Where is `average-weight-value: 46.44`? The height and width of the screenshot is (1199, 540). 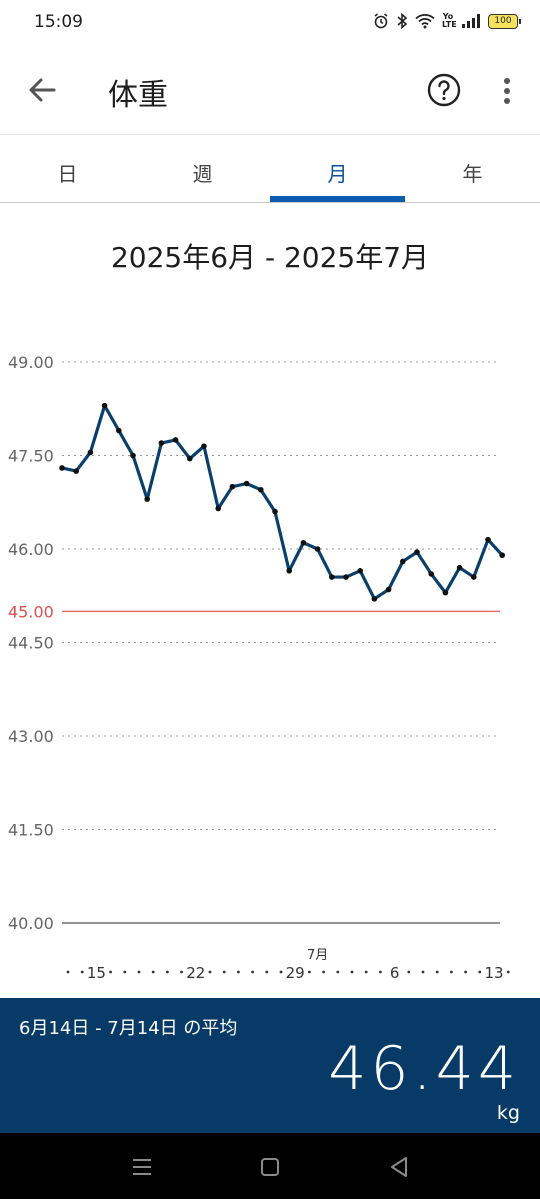 average-weight-value: 46.44 is located at coordinates (424, 1069).